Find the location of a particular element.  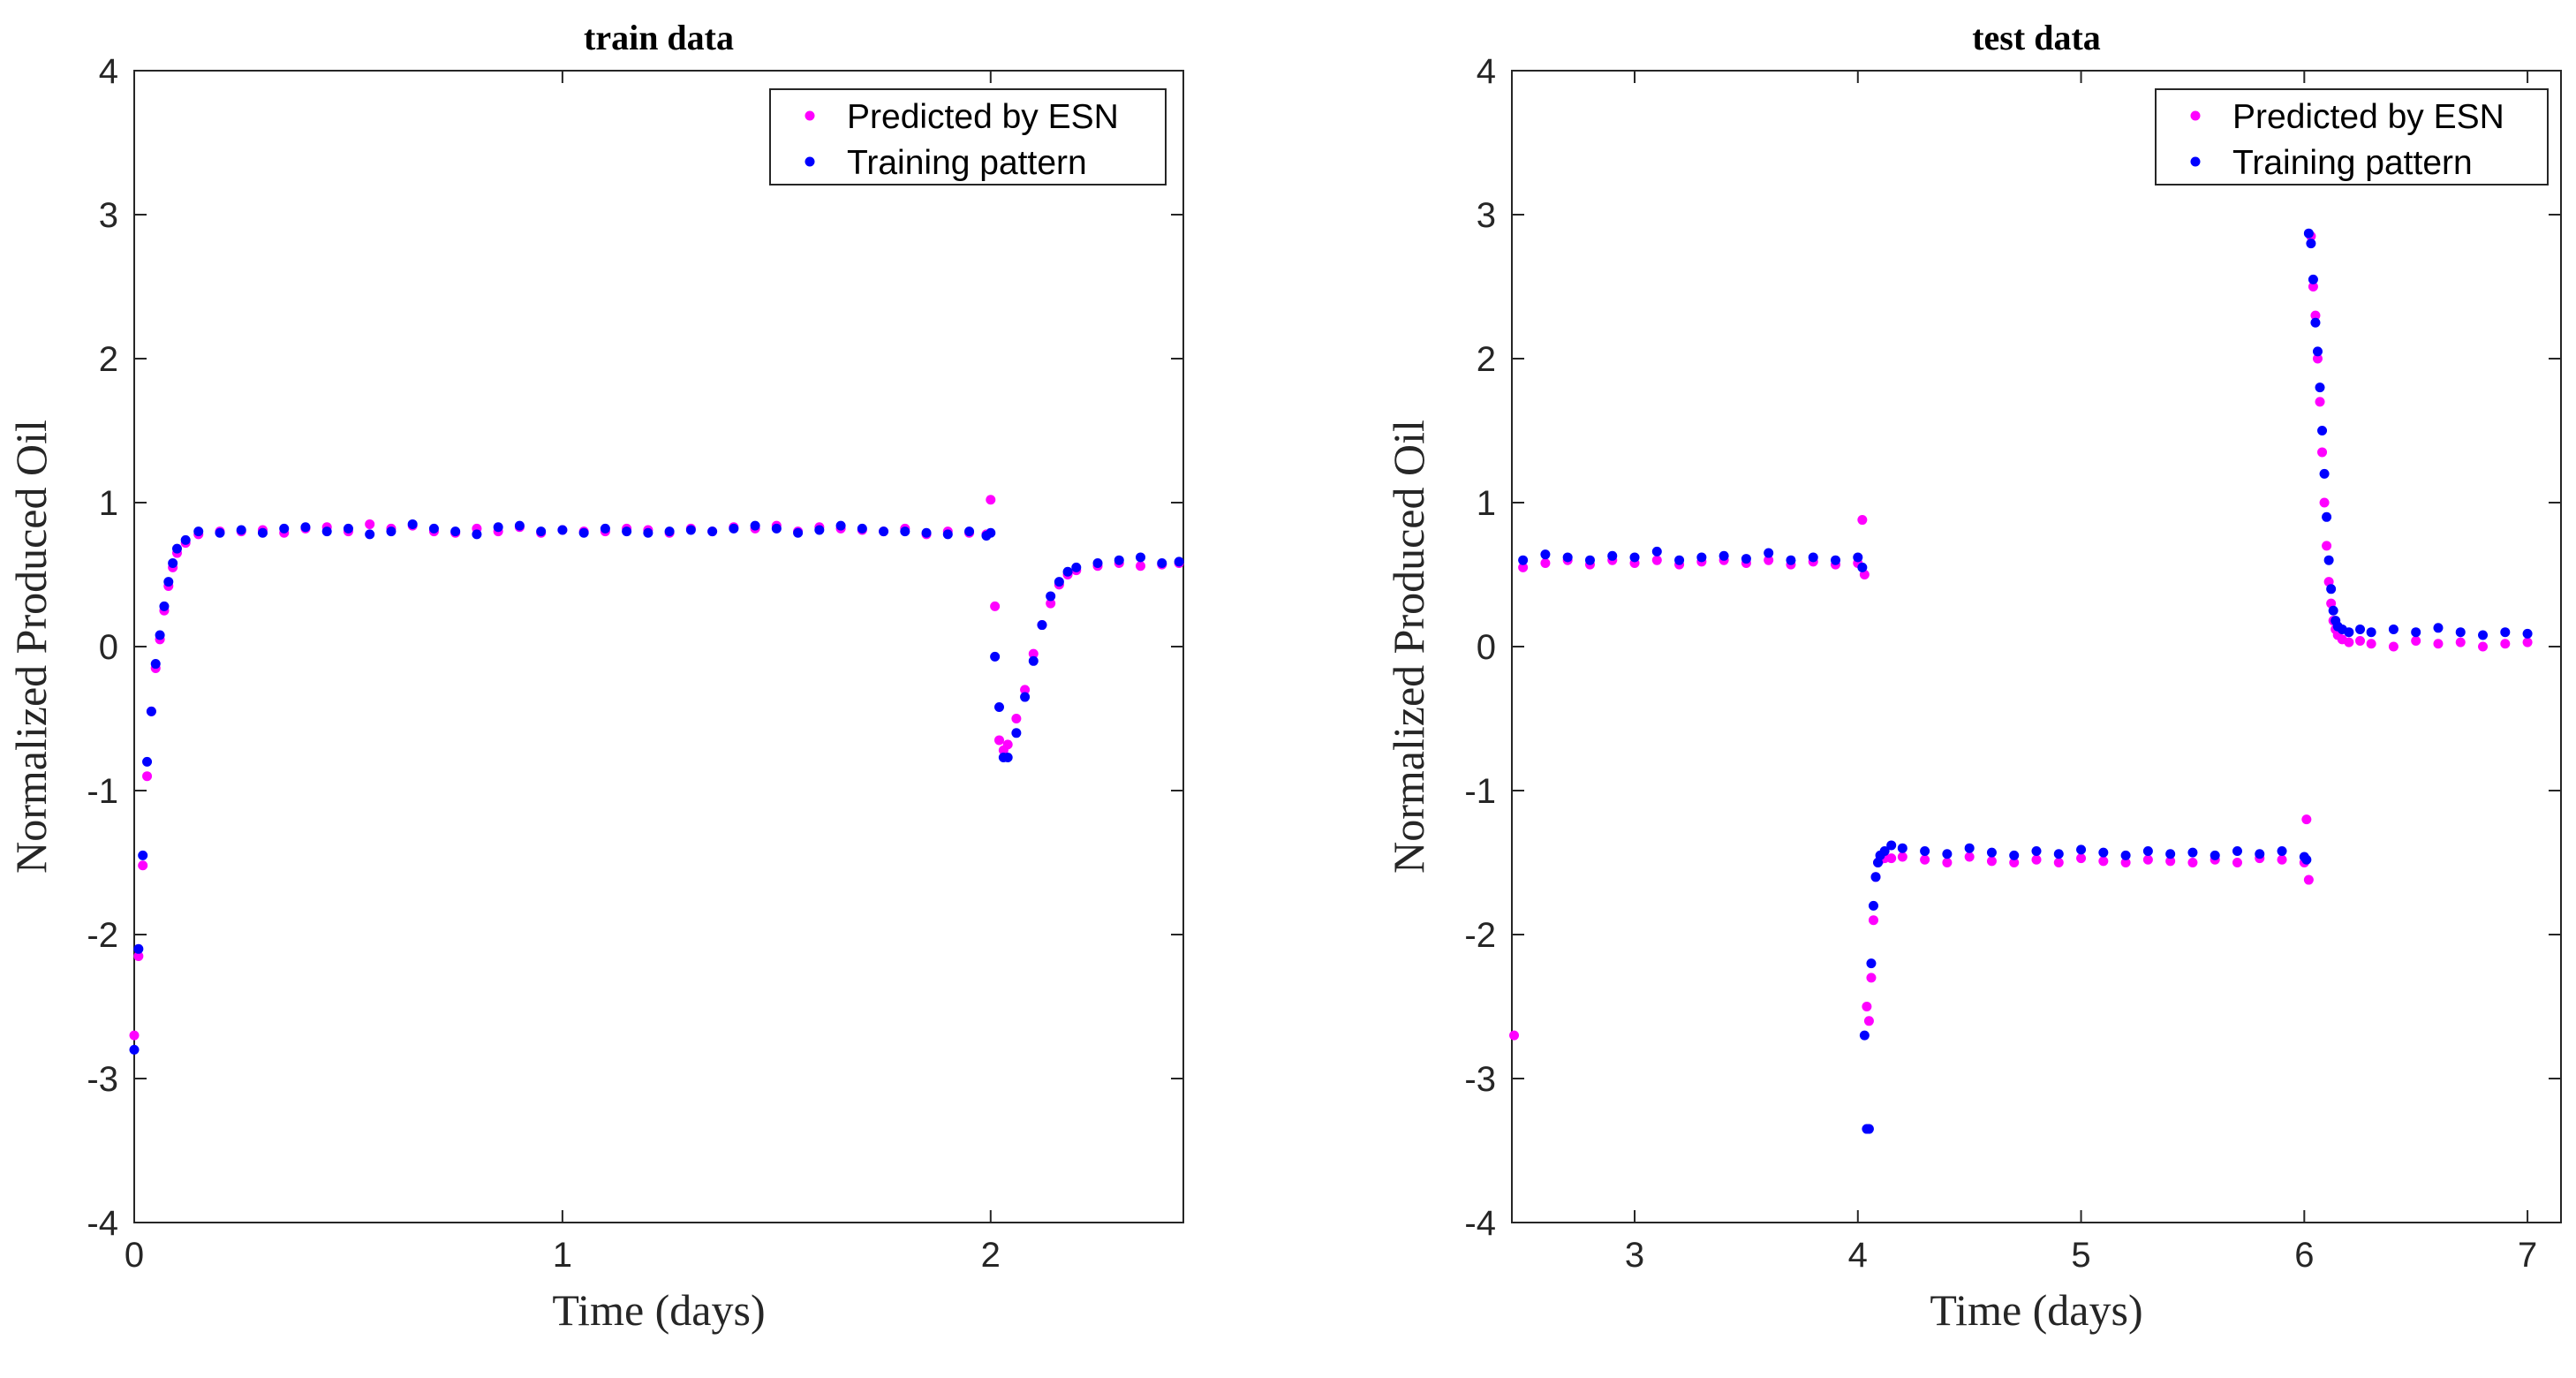

chart-title: test data is located at coordinates (2036, 37).